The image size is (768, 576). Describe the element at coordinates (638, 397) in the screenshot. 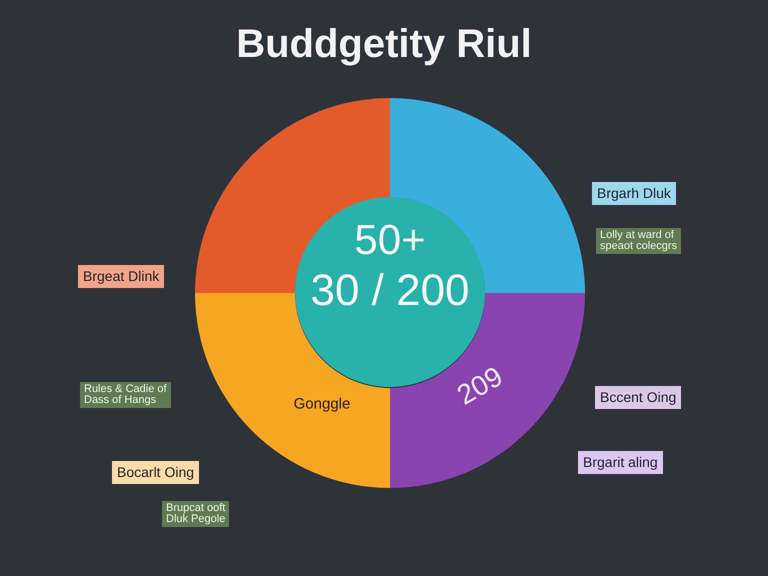

I see `slice-label: Bccent Oing` at that location.